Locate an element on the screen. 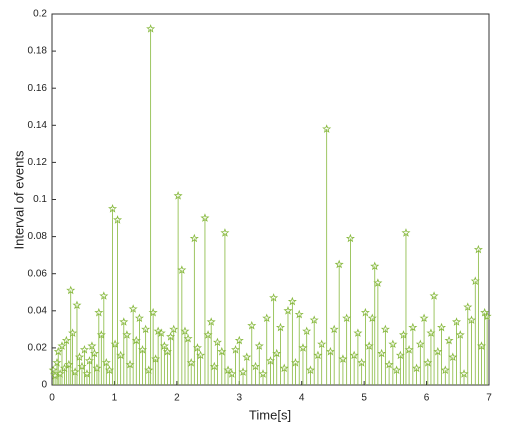  x-tick-label: 3 is located at coordinates (240, 398).